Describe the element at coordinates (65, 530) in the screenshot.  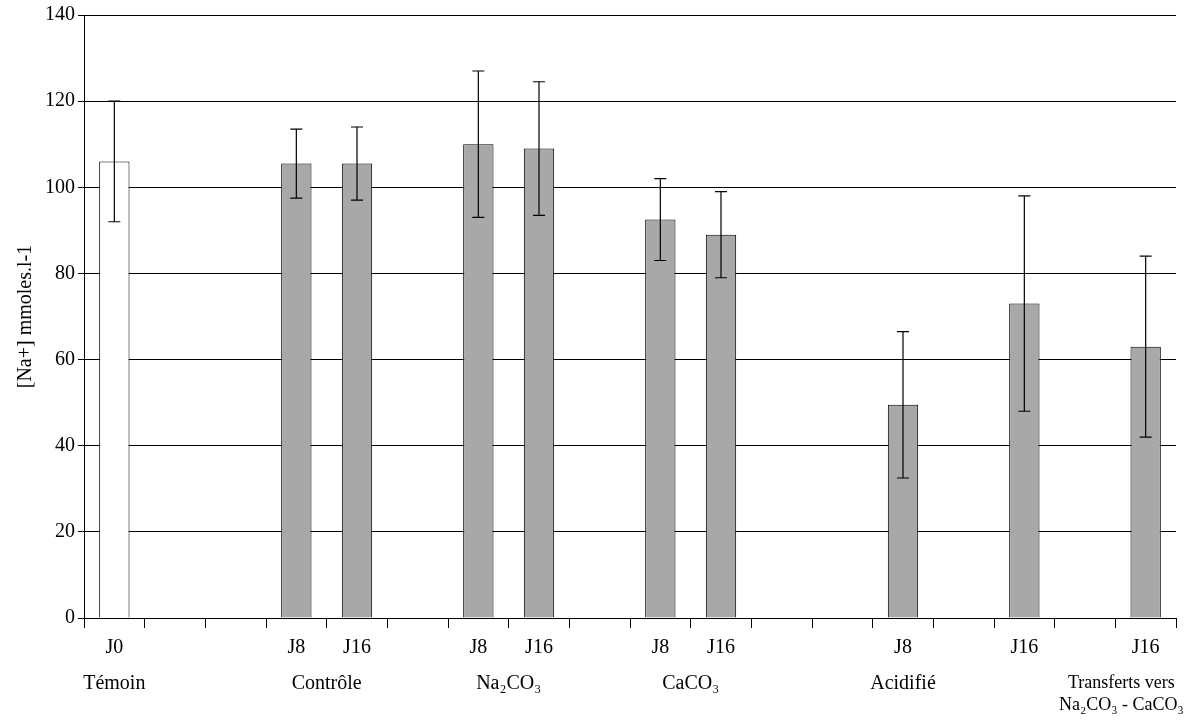
I see `y-tick-label: 20` at that location.